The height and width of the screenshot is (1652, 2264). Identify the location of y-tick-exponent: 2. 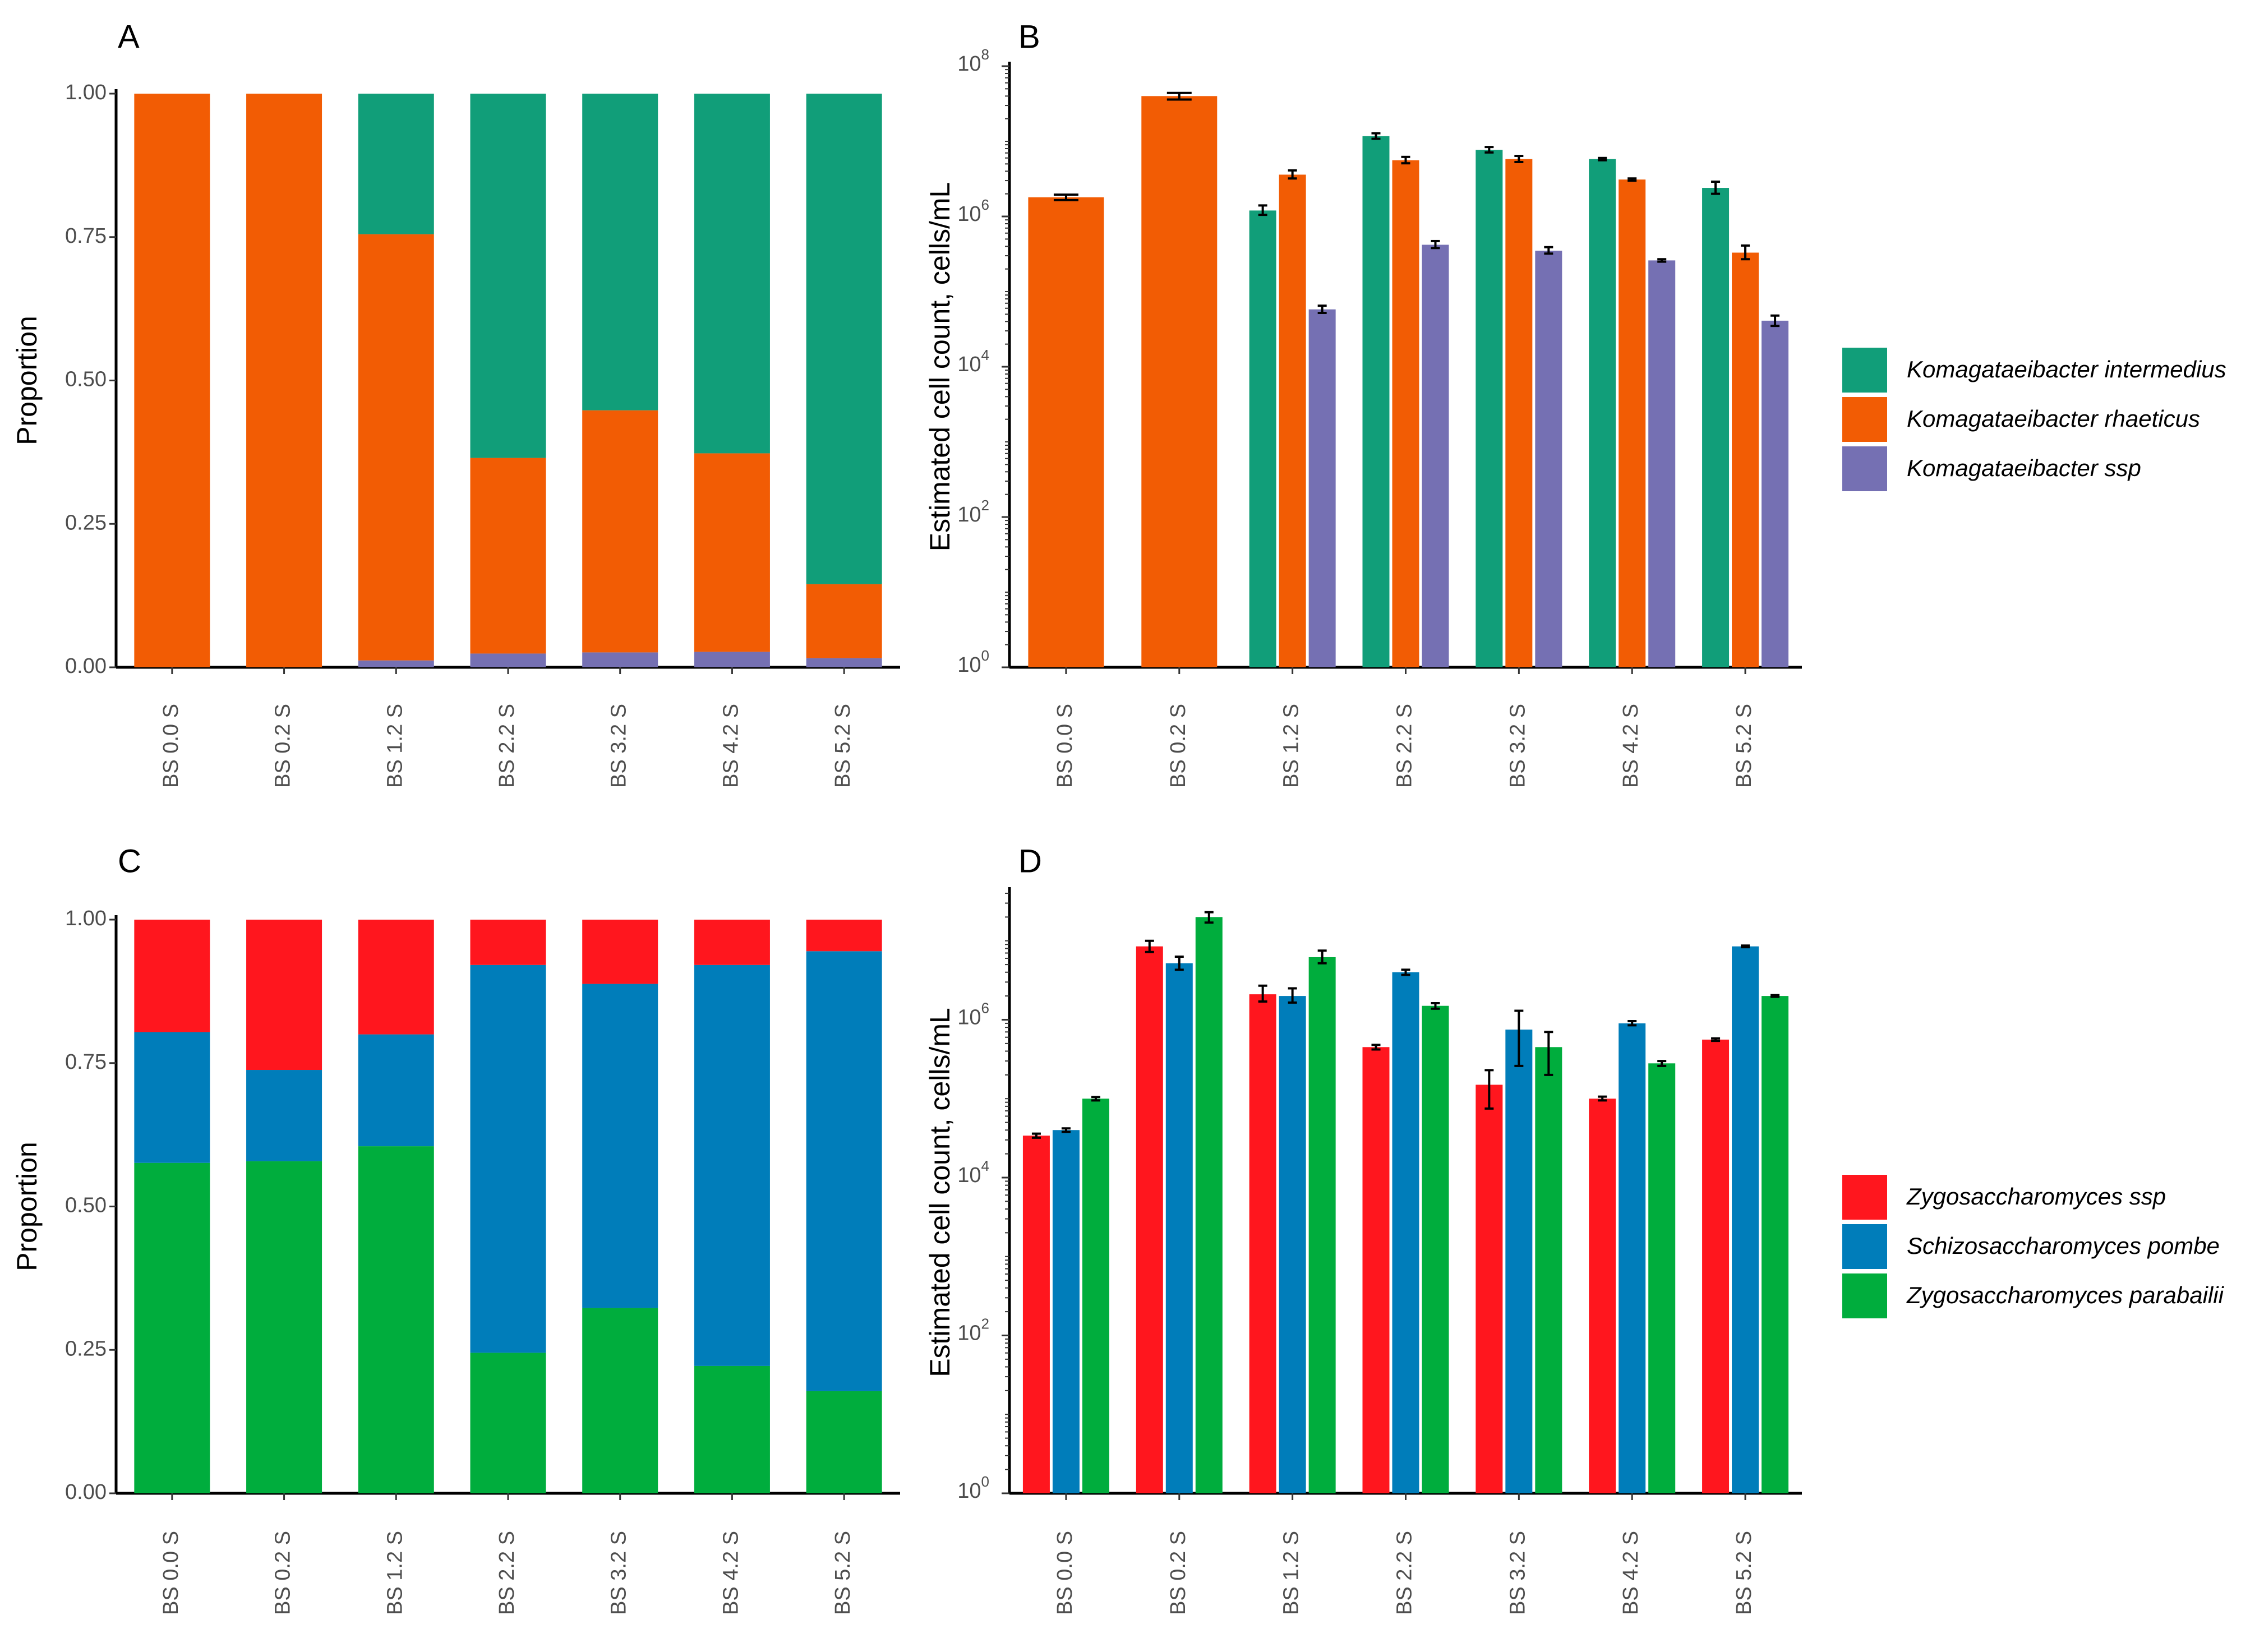
(985, 505).